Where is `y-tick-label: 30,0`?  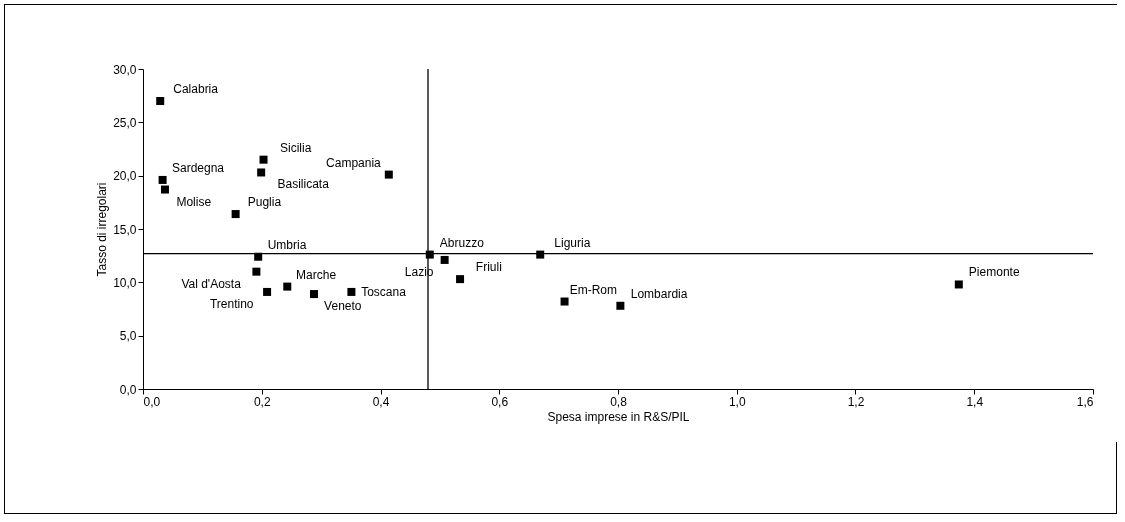
y-tick-label: 30,0 is located at coordinates (125, 69).